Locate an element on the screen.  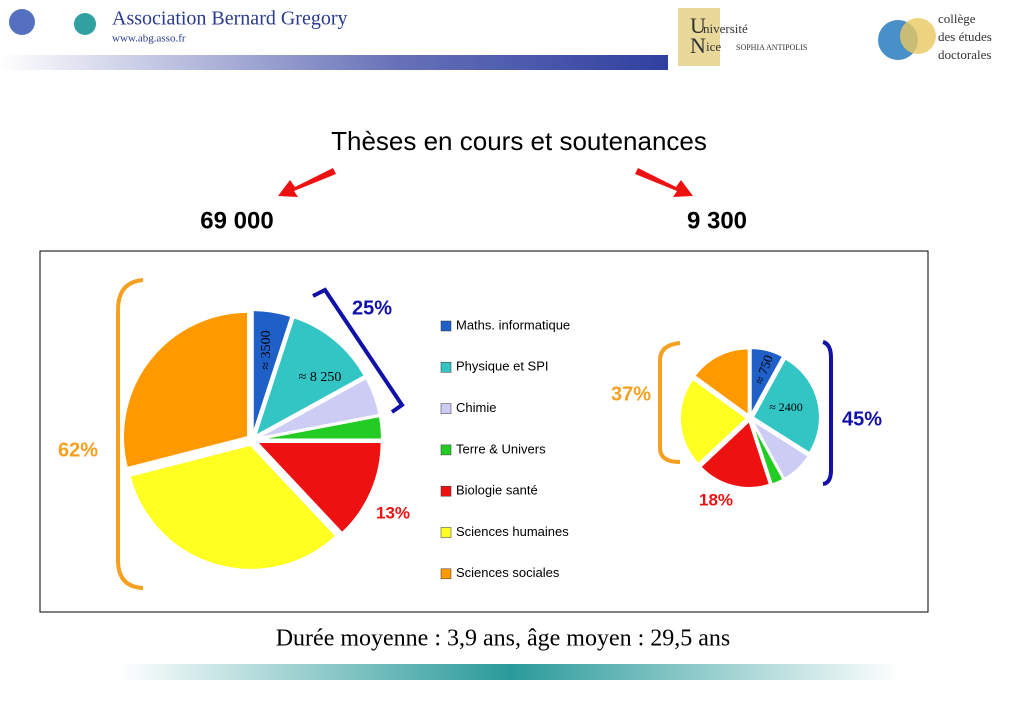
annotation: 45% is located at coordinates (862, 419).